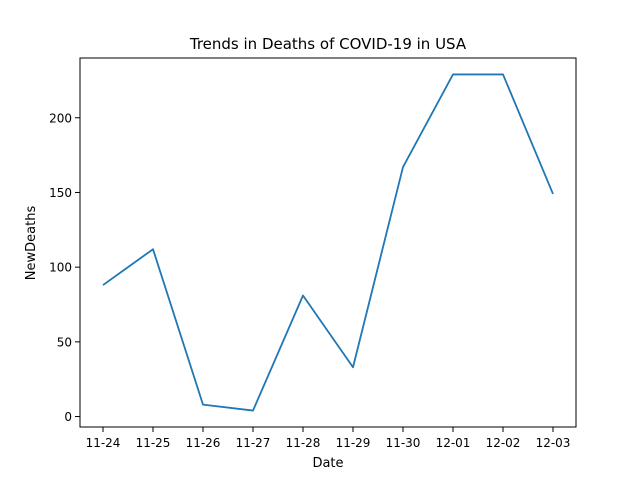 The image size is (640, 484). Describe the element at coordinates (68, 417) in the screenshot. I see `y-tick-label: 0` at that location.